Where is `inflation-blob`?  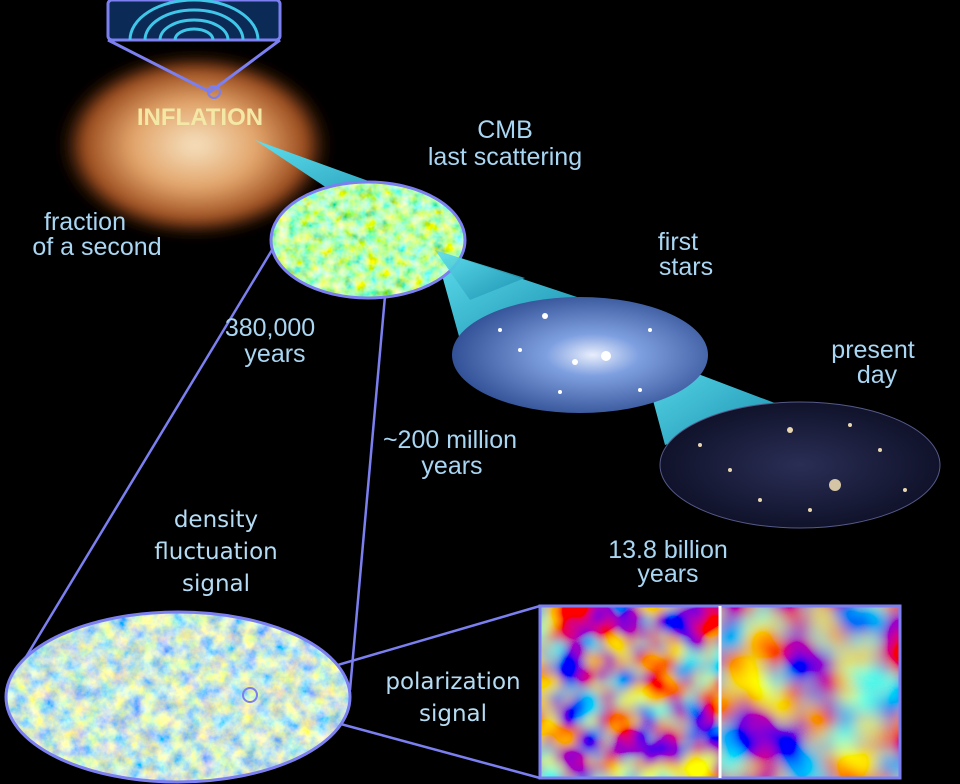
inflation-blob is located at coordinates (195, 145).